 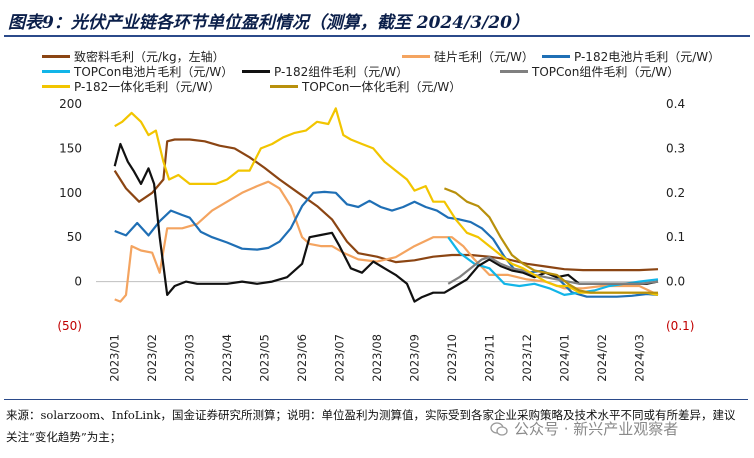 I want to click on legend-item: P-182组件毛利（元/W）, so click(x=325, y=71).